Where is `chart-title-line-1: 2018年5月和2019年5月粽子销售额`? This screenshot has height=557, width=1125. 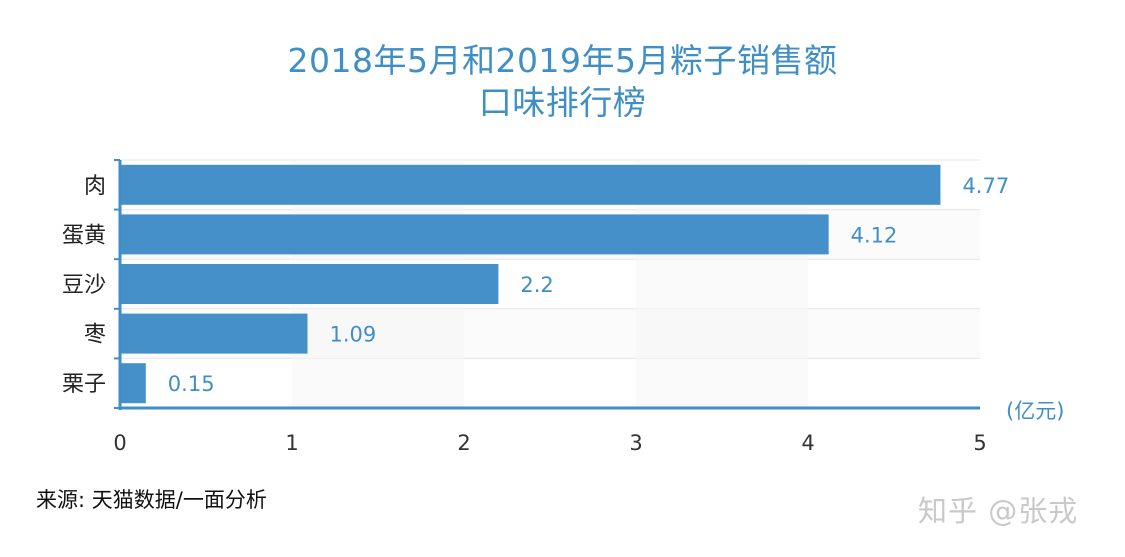 chart-title-line-1: 2018年5月和2019年5月粽子销售额 is located at coordinates (562, 60).